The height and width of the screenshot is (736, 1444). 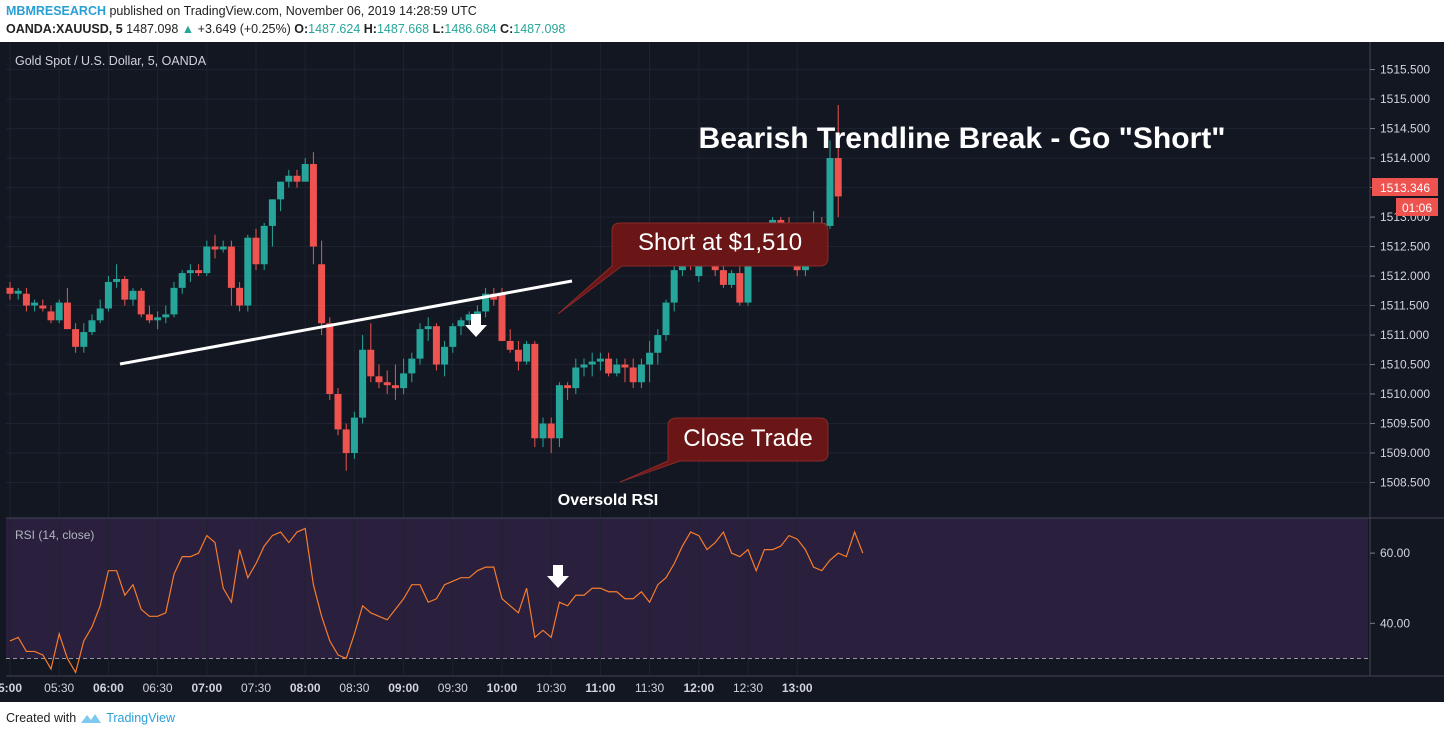 I want to click on rsi-tick-label: 40.00, so click(x=1395, y=623).